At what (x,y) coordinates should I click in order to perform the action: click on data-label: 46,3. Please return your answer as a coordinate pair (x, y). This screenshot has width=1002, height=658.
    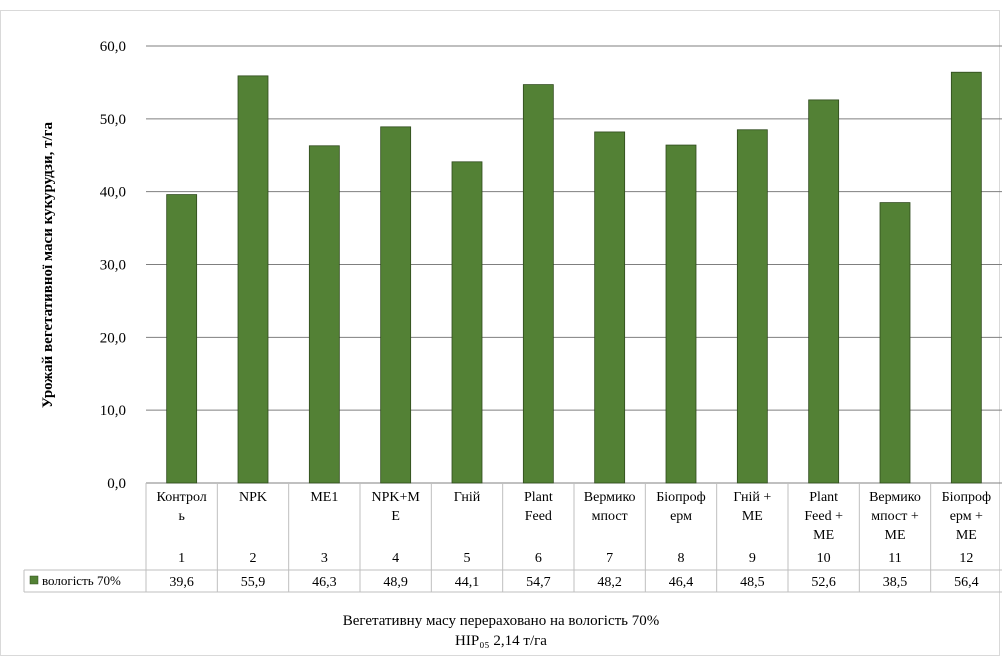
    Looking at the image, I should click on (324, 582).